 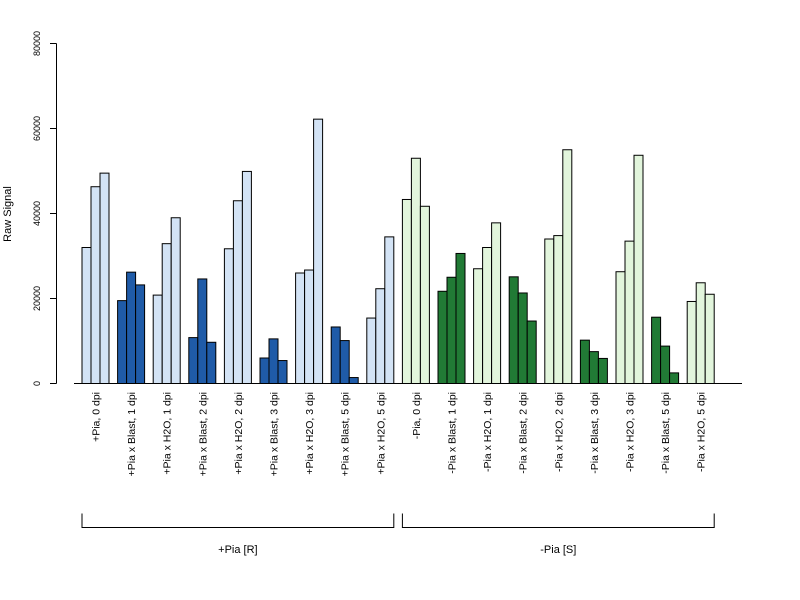 I want to click on x-tick-label: +Pia x H2O, 2 dpi, so click(x=239, y=433).